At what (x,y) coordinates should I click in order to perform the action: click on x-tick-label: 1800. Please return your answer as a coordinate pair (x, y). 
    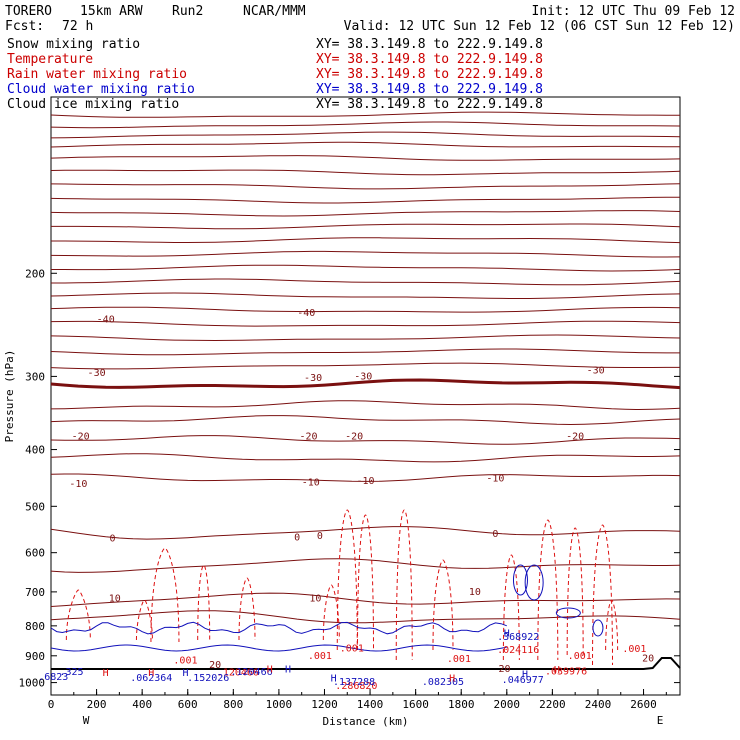
    Looking at the image, I should click on (461, 704).